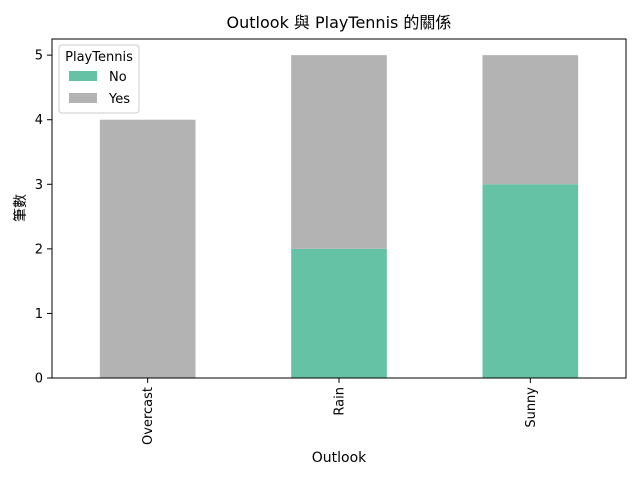 The width and height of the screenshot is (640, 480). Describe the element at coordinates (83, 76) in the screenshot. I see `legend-swatch-no` at that location.